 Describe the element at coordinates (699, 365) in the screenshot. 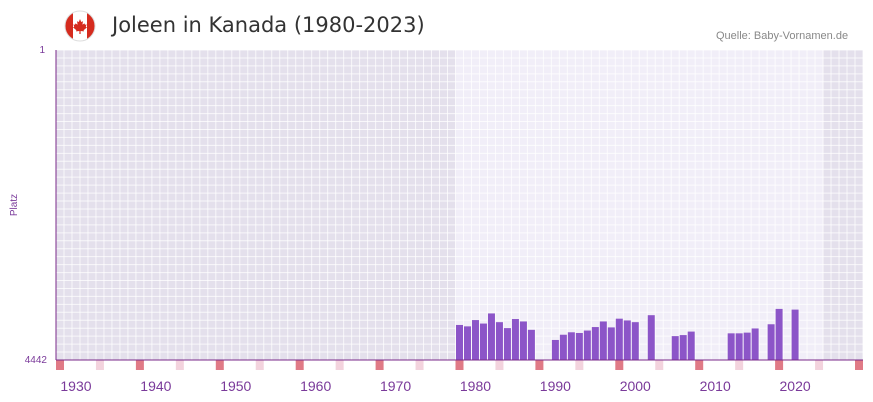

I see `year-marker-2008` at that location.